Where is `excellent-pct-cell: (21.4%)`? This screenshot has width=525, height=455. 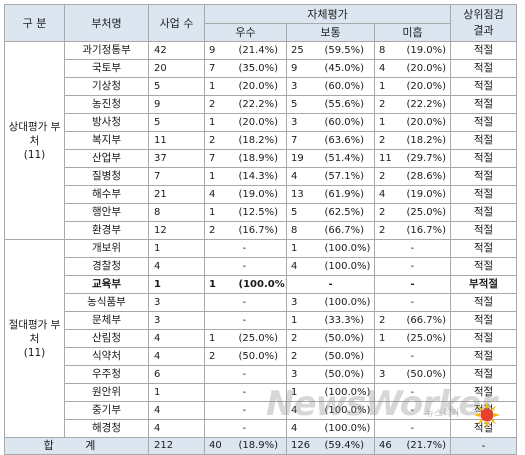
excellent-pct-cell: (21.4%) is located at coordinates (257, 50).